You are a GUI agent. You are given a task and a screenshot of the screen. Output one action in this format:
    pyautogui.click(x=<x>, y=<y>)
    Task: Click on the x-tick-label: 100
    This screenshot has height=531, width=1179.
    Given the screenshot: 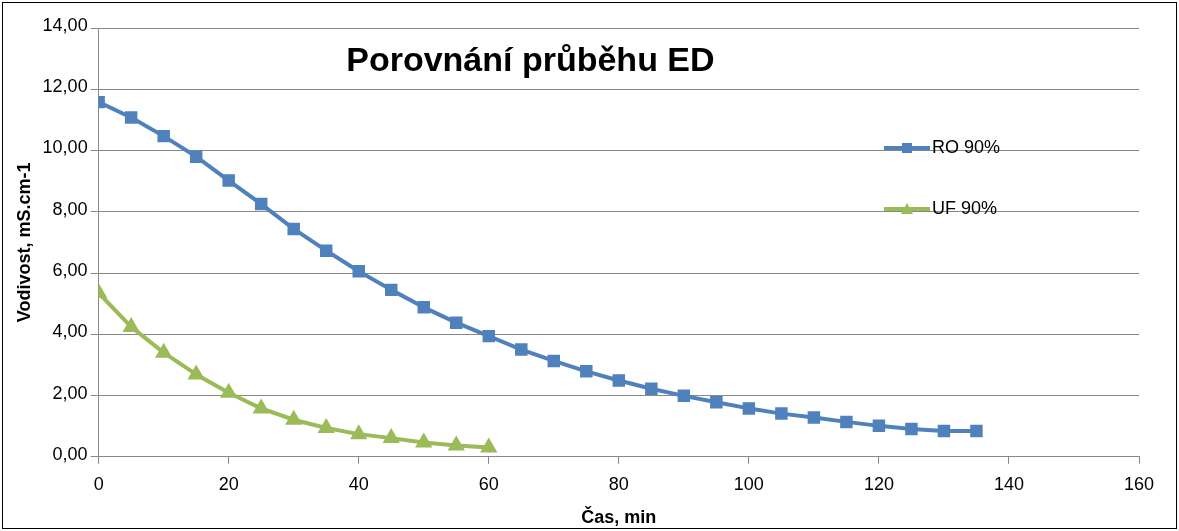 What is the action you would take?
    pyautogui.click(x=748, y=483)
    